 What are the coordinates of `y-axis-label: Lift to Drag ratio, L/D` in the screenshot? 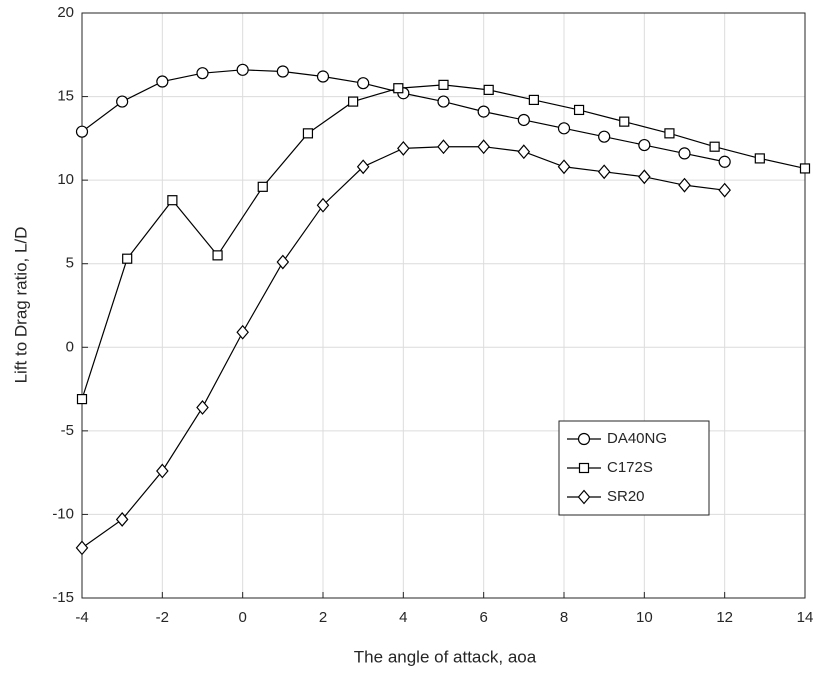 It's located at (20, 305).